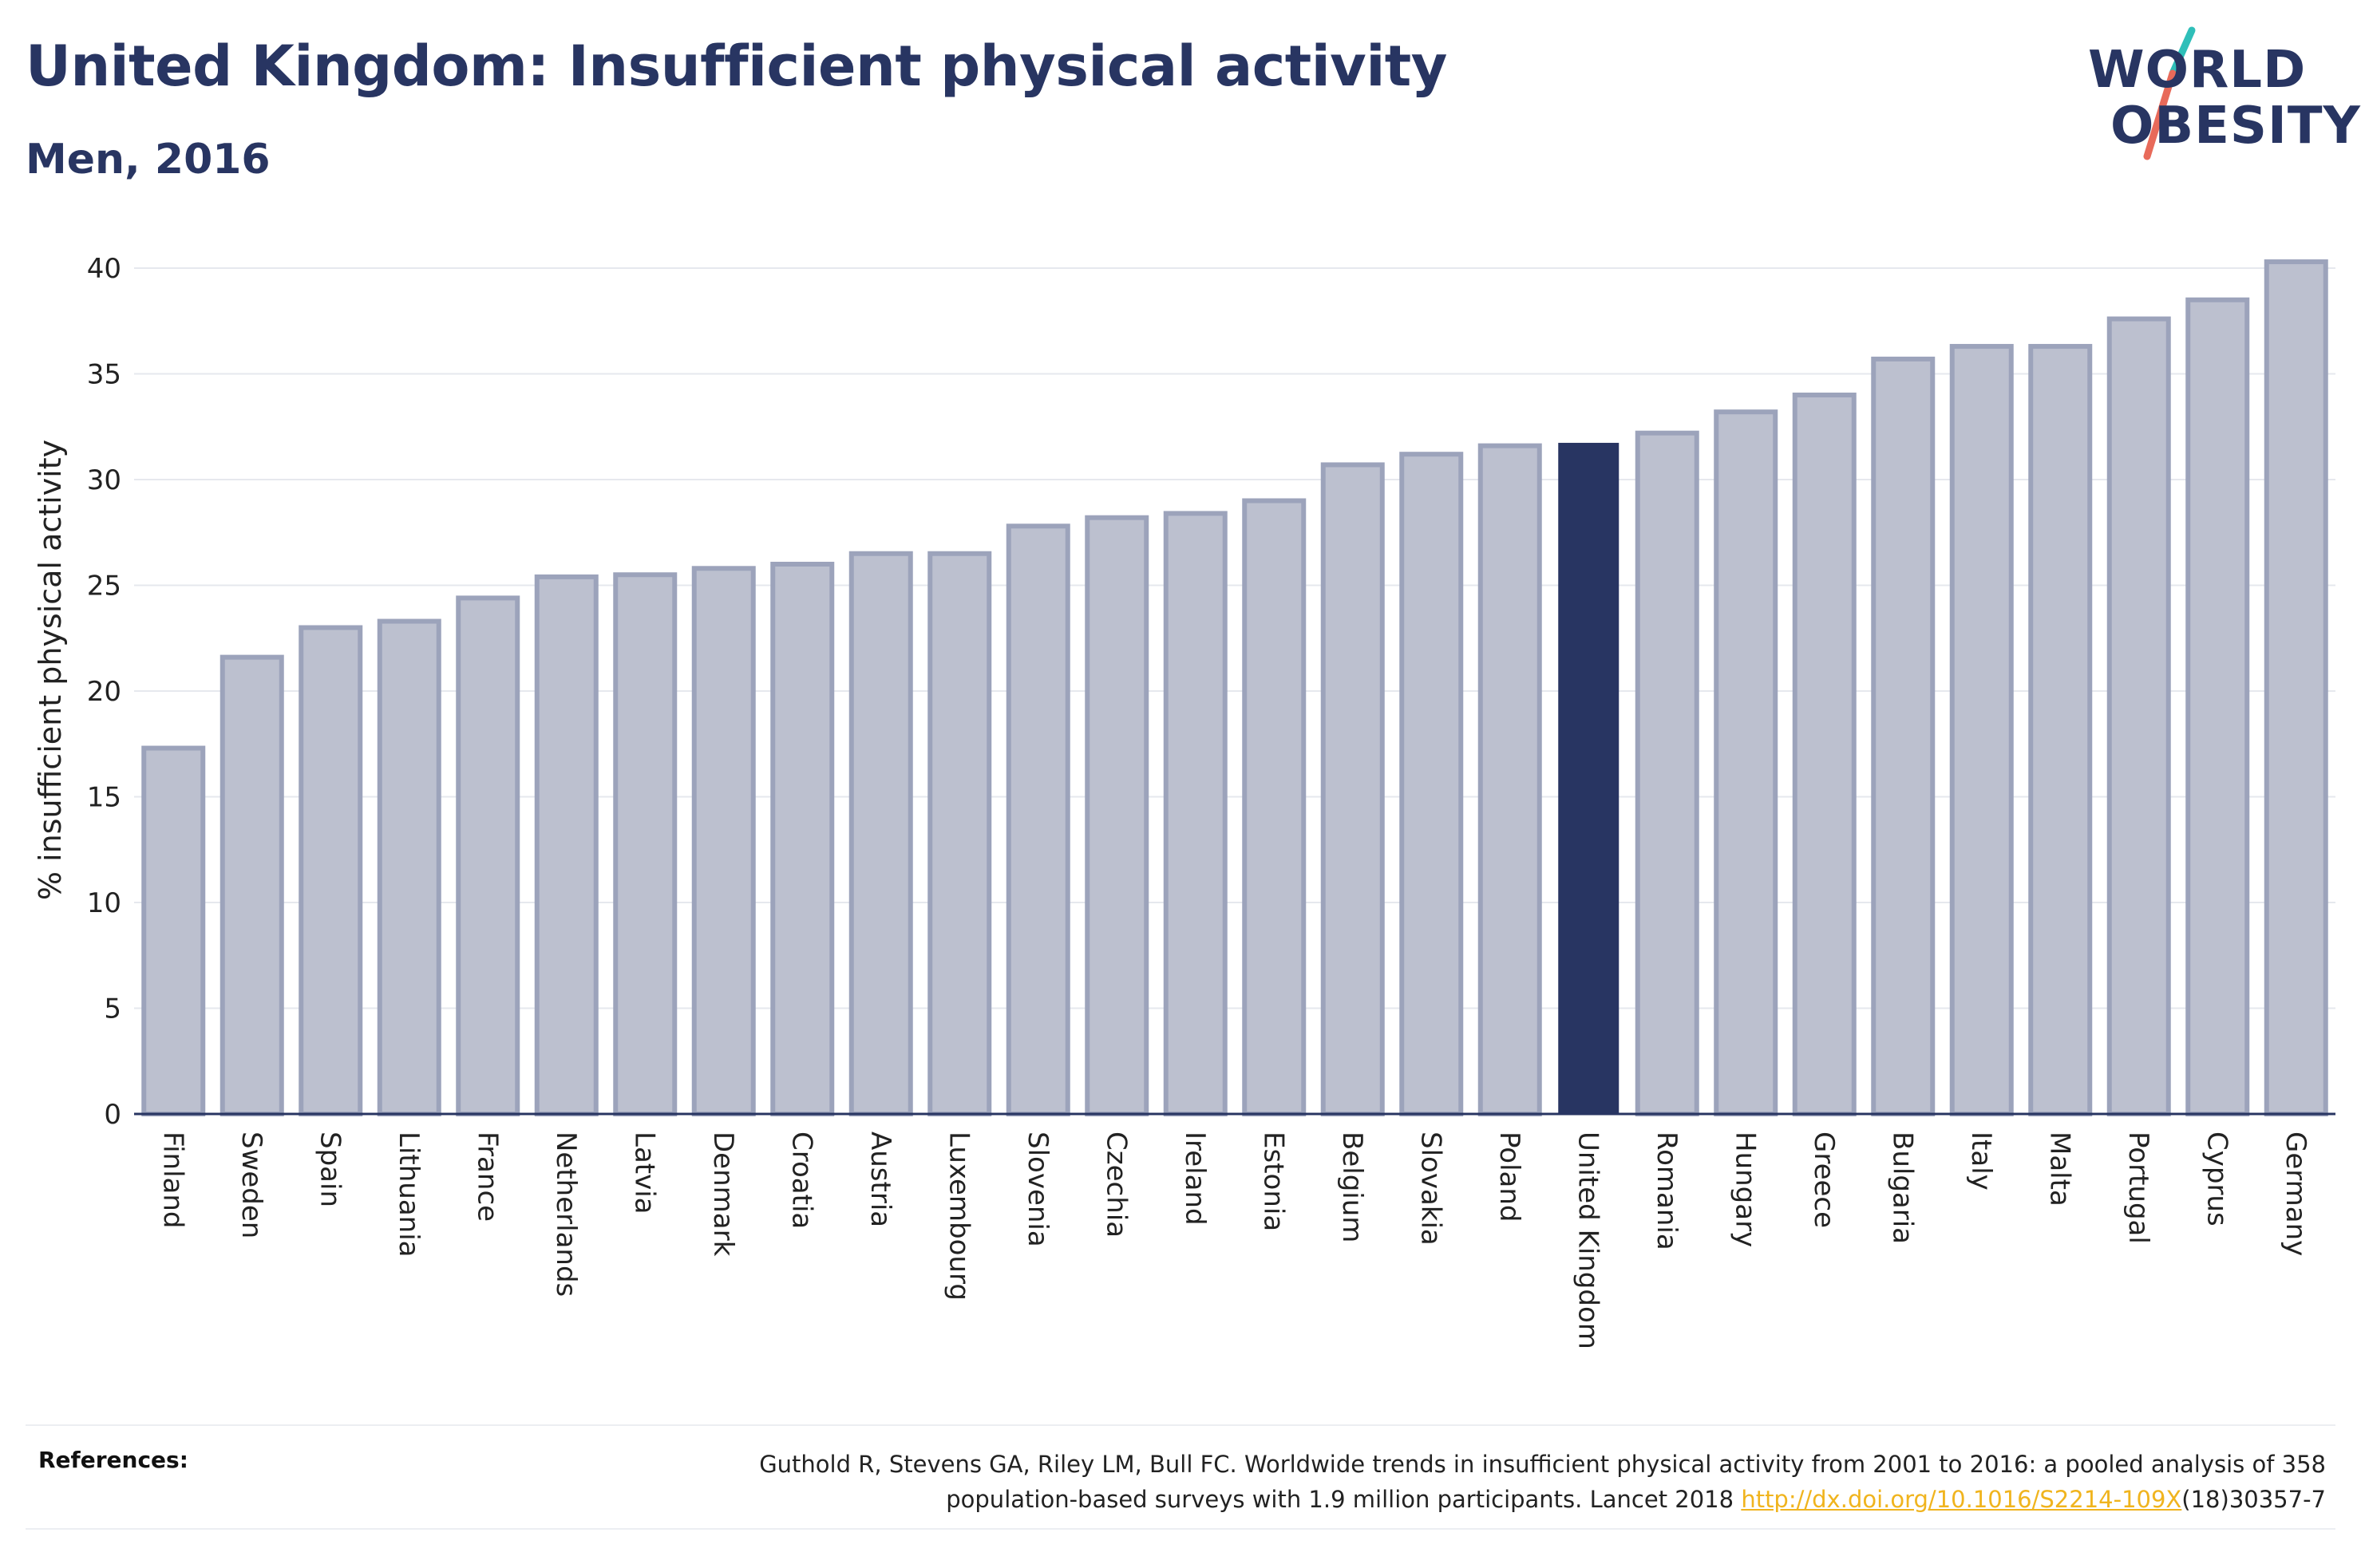  I want to click on x-tick-label: Malta, so click(2059, 1169).